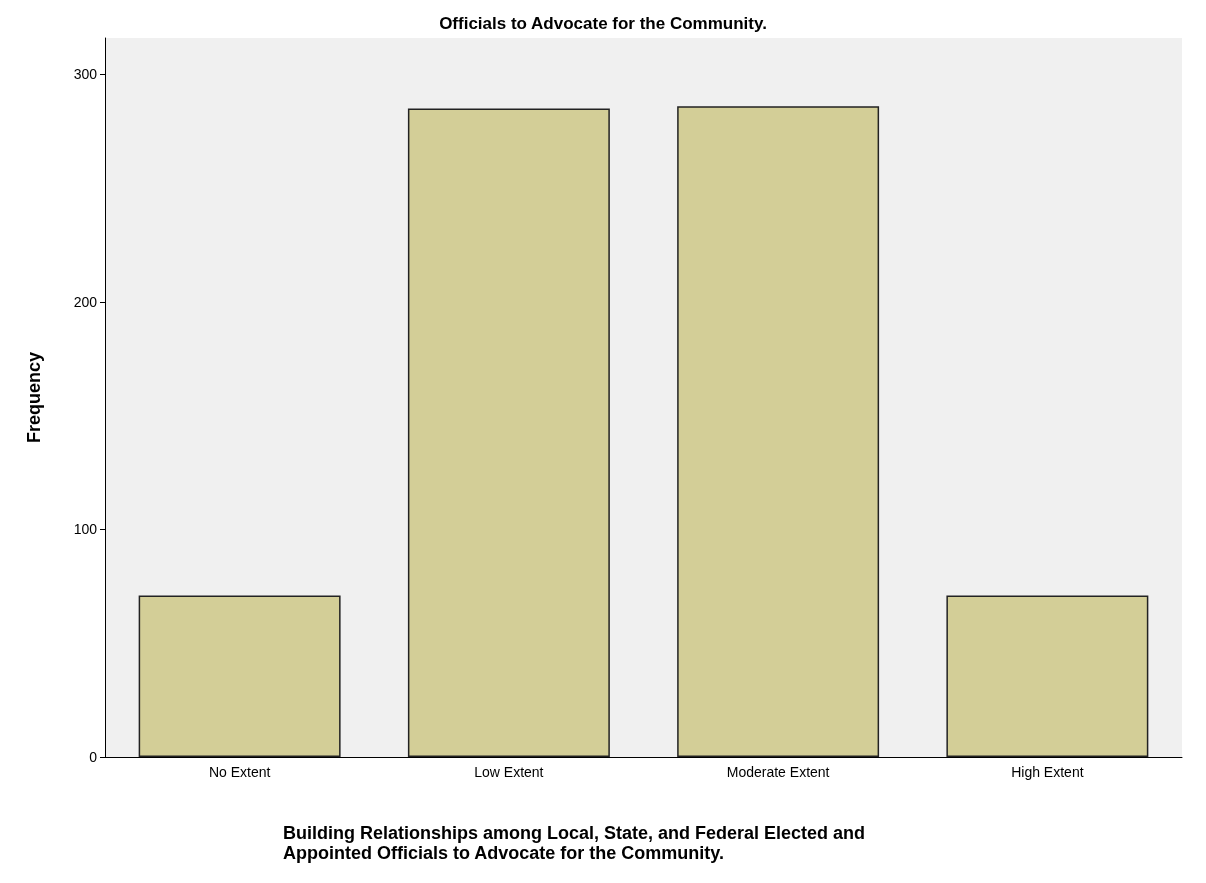 The image size is (1206, 883). What do you see at coordinates (93, 757) in the screenshot?
I see `y-tick-label: 0` at bounding box center [93, 757].